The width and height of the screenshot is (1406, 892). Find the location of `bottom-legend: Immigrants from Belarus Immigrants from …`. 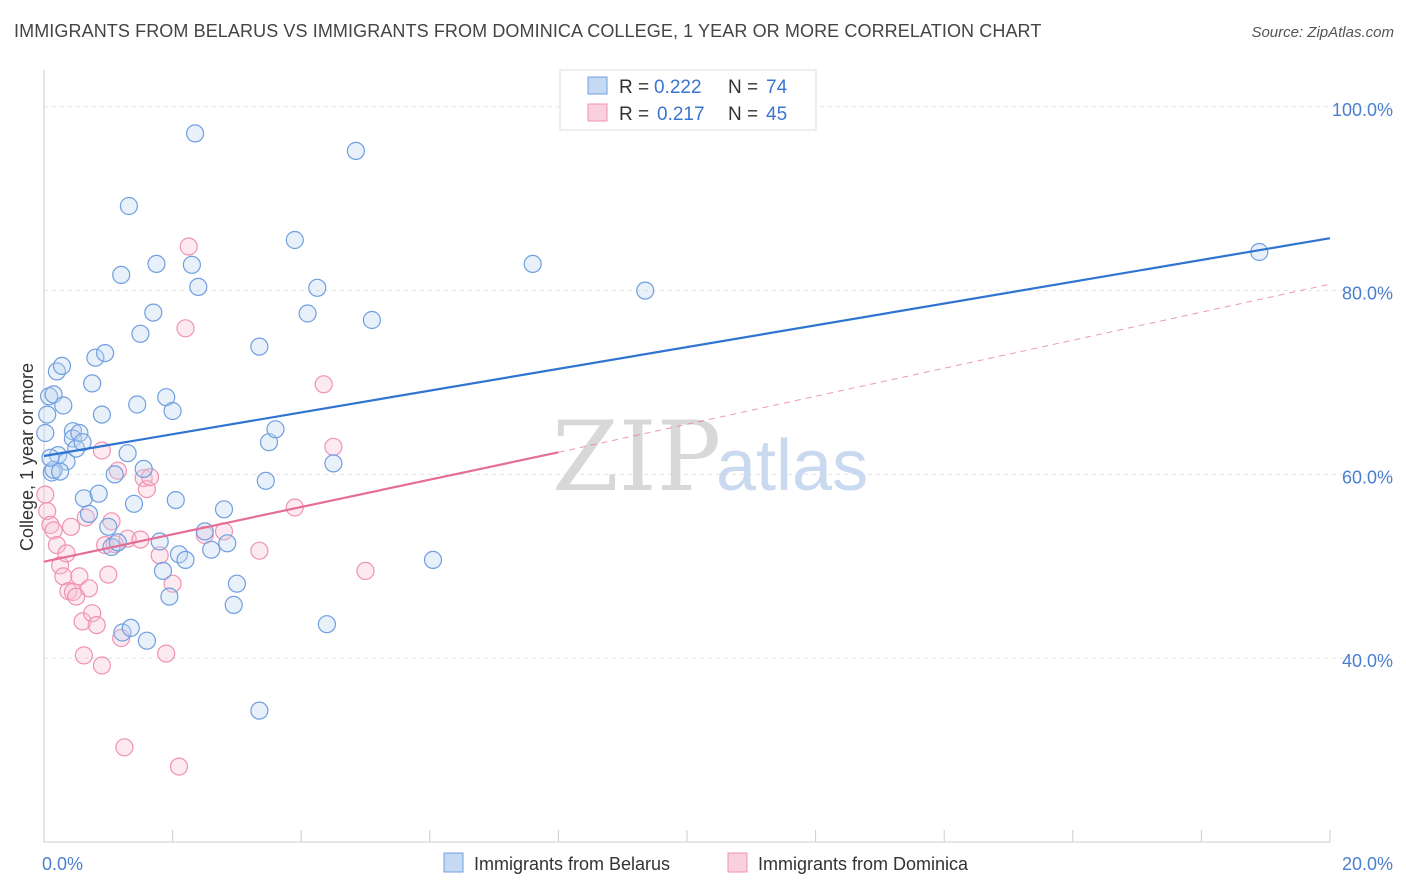

bottom-legend: Immigrants from Belarus Immigrants from … is located at coordinates (706, 863).